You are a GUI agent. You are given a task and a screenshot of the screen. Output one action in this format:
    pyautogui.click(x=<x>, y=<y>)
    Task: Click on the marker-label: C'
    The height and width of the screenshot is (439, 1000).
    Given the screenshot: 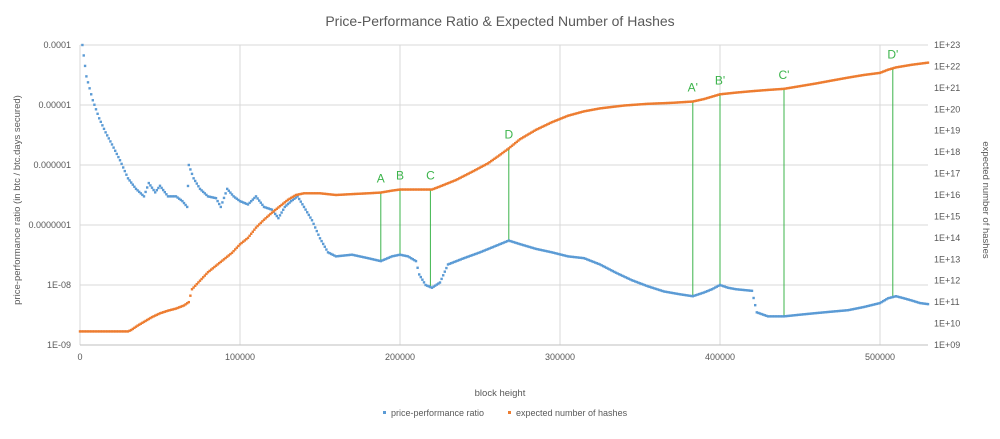 What is the action you would take?
    pyautogui.click(x=784, y=75)
    